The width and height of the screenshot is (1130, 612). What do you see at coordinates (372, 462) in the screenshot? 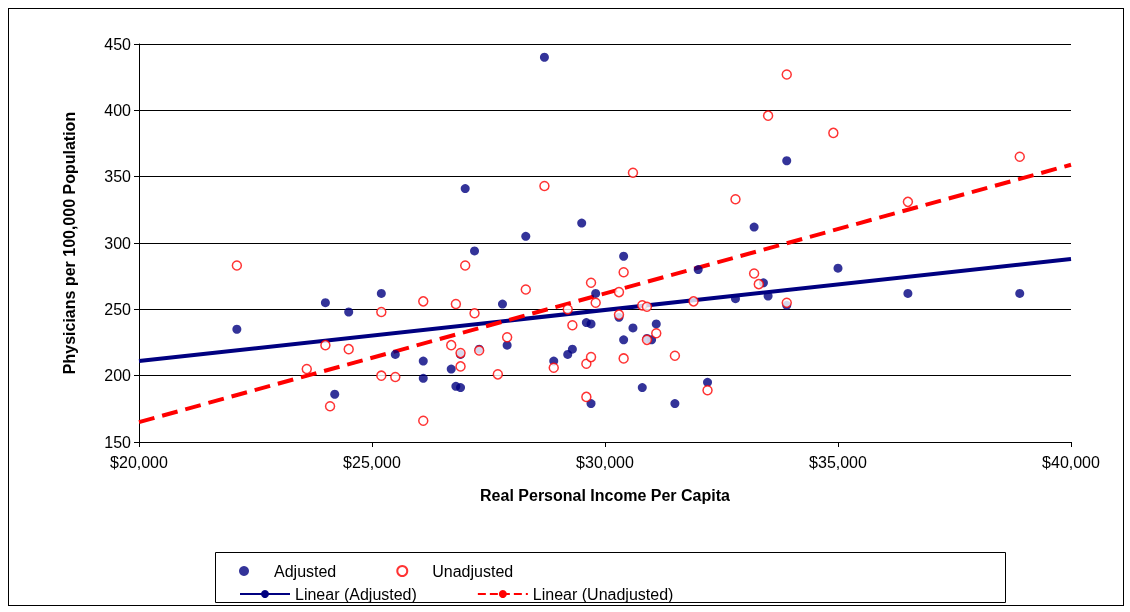
I see `x-tick-label: $25,000` at bounding box center [372, 462].